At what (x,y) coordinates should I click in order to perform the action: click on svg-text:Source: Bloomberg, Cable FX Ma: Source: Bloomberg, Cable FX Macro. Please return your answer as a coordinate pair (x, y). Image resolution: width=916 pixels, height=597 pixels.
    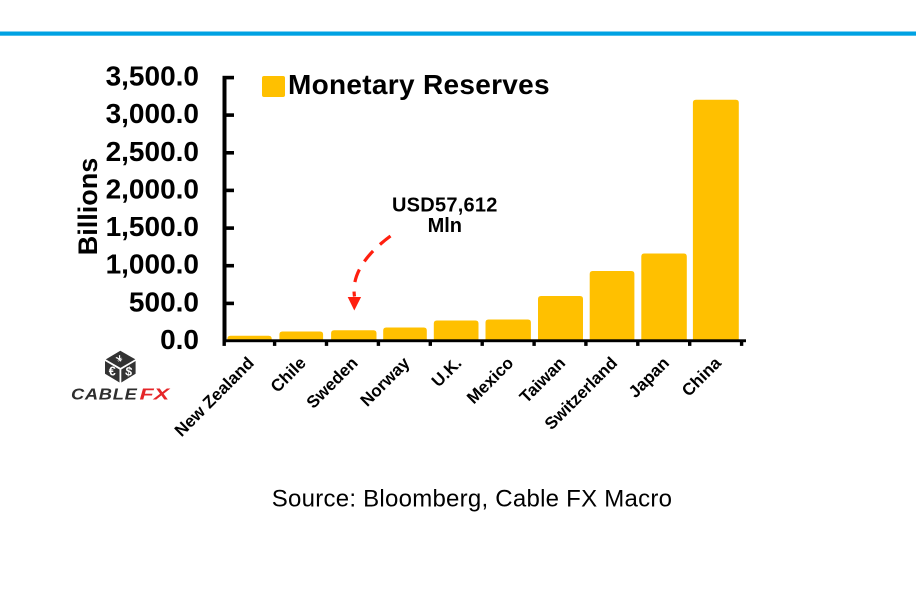
    Looking at the image, I should click on (472, 499).